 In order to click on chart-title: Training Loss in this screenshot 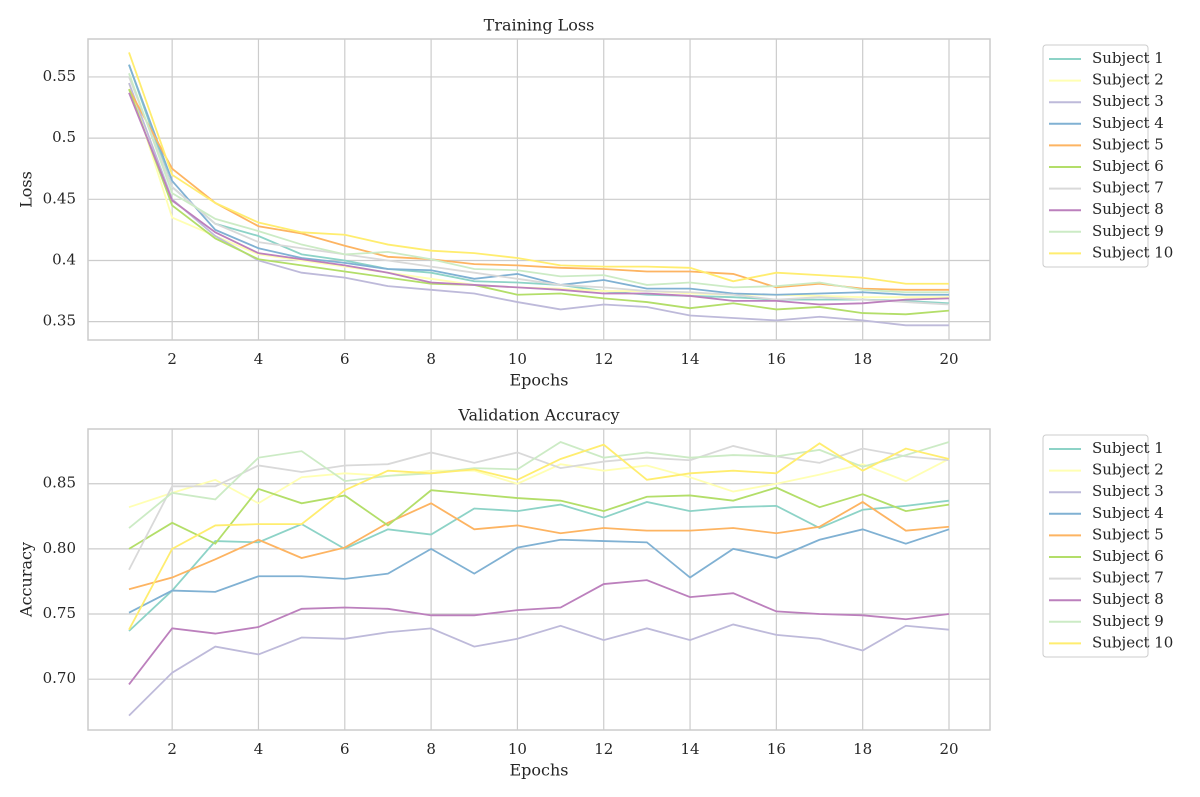, I will do `click(539, 25)`.